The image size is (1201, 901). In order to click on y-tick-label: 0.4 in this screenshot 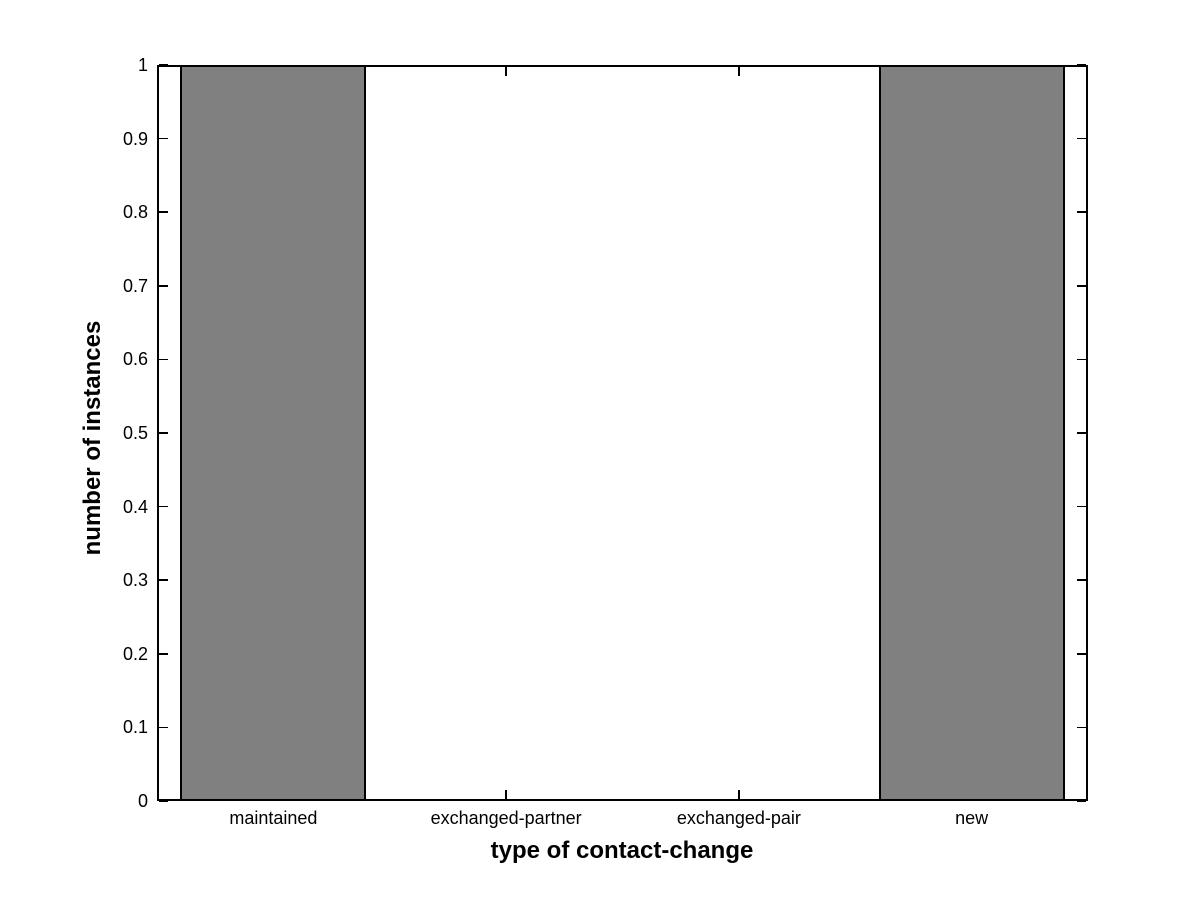, I will do `click(135, 506)`.